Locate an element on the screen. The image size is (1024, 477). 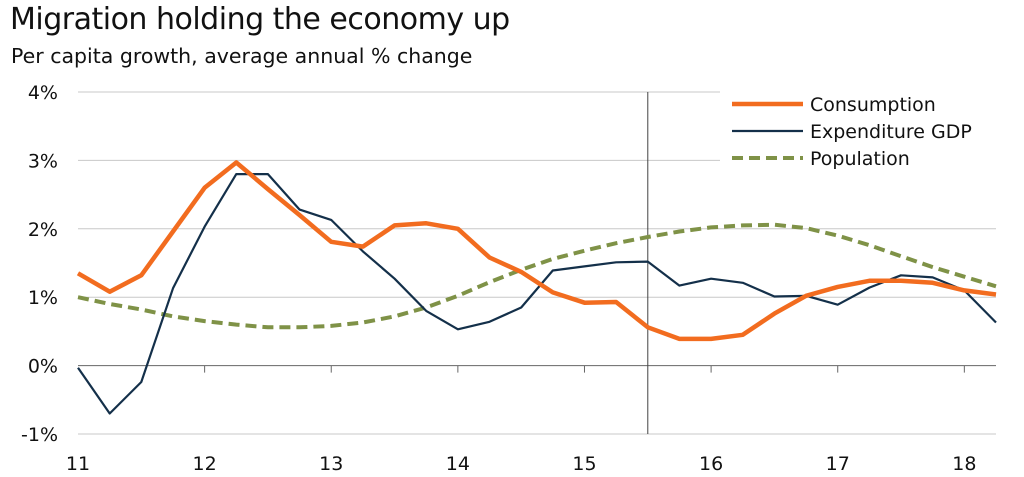
legend-label: Population is located at coordinates (860, 159).